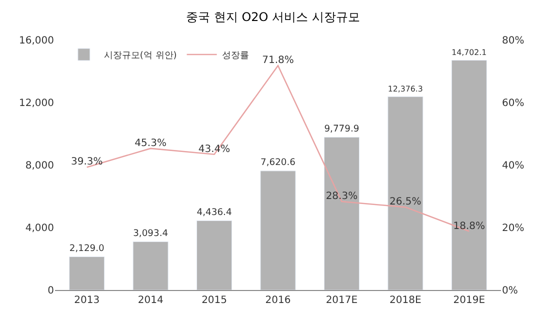  What do you see at coordinates (150, 143) in the screenshot?
I see `data-label: 45.3%` at bounding box center [150, 143].